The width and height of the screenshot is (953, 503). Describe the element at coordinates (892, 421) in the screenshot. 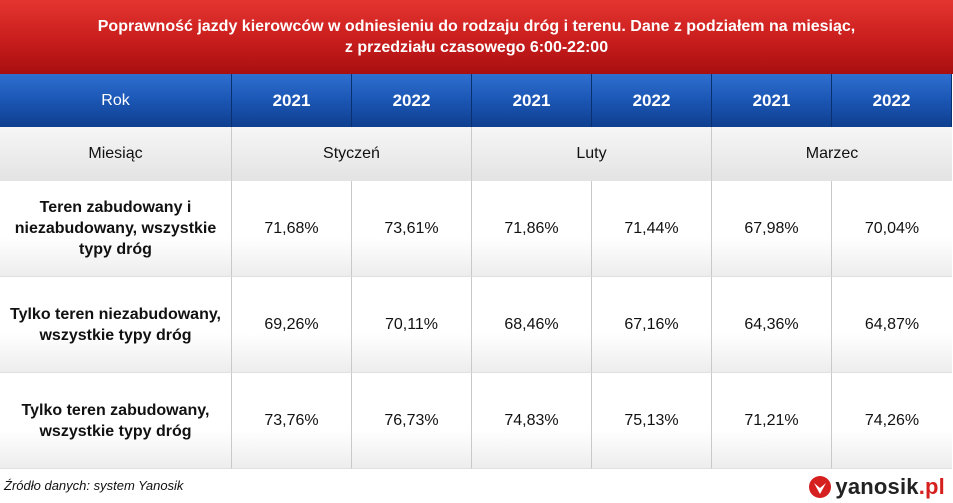

I see `value-cell: 74,26%` at that location.